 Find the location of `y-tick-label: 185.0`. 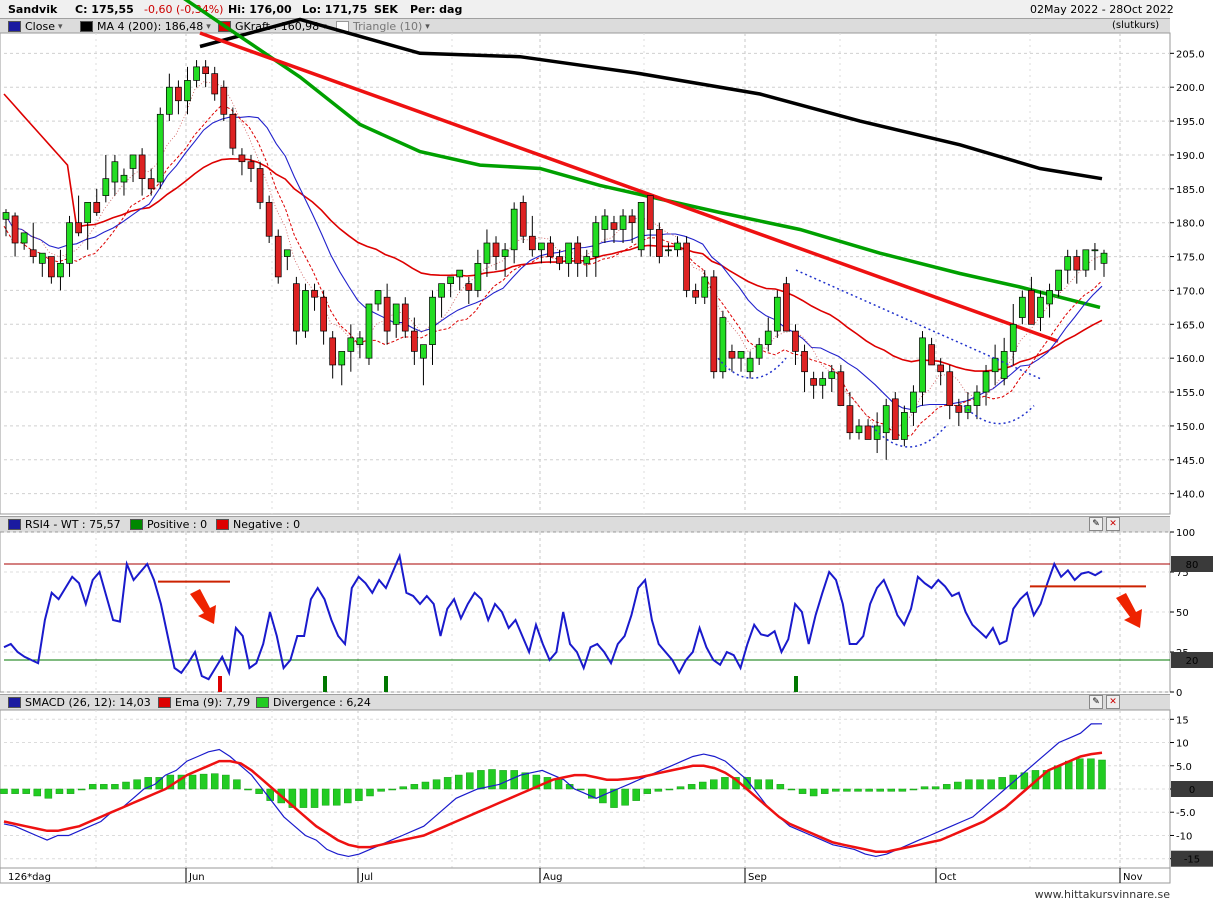

y-tick-label: 185.0 is located at coordinates (1190, 190).